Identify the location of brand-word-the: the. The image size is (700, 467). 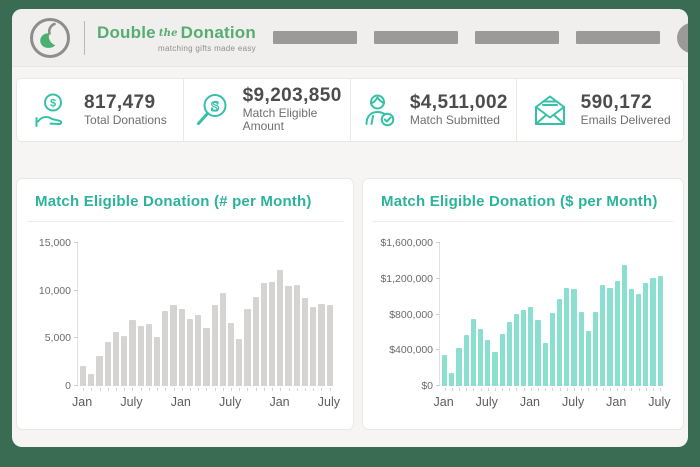
(168, 33).